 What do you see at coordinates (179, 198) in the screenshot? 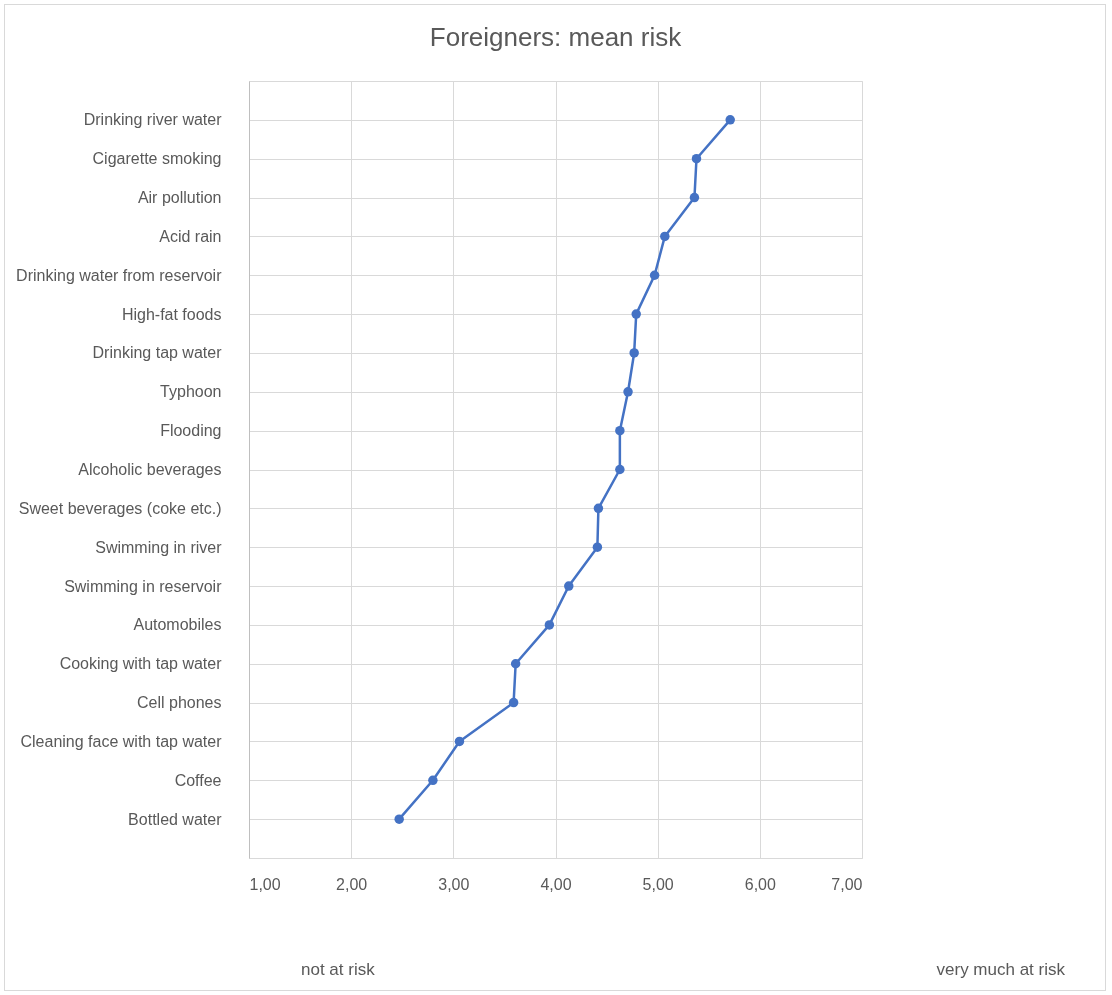
I see `y-tick-label: Air pollution` at bounding box center [179, 198].